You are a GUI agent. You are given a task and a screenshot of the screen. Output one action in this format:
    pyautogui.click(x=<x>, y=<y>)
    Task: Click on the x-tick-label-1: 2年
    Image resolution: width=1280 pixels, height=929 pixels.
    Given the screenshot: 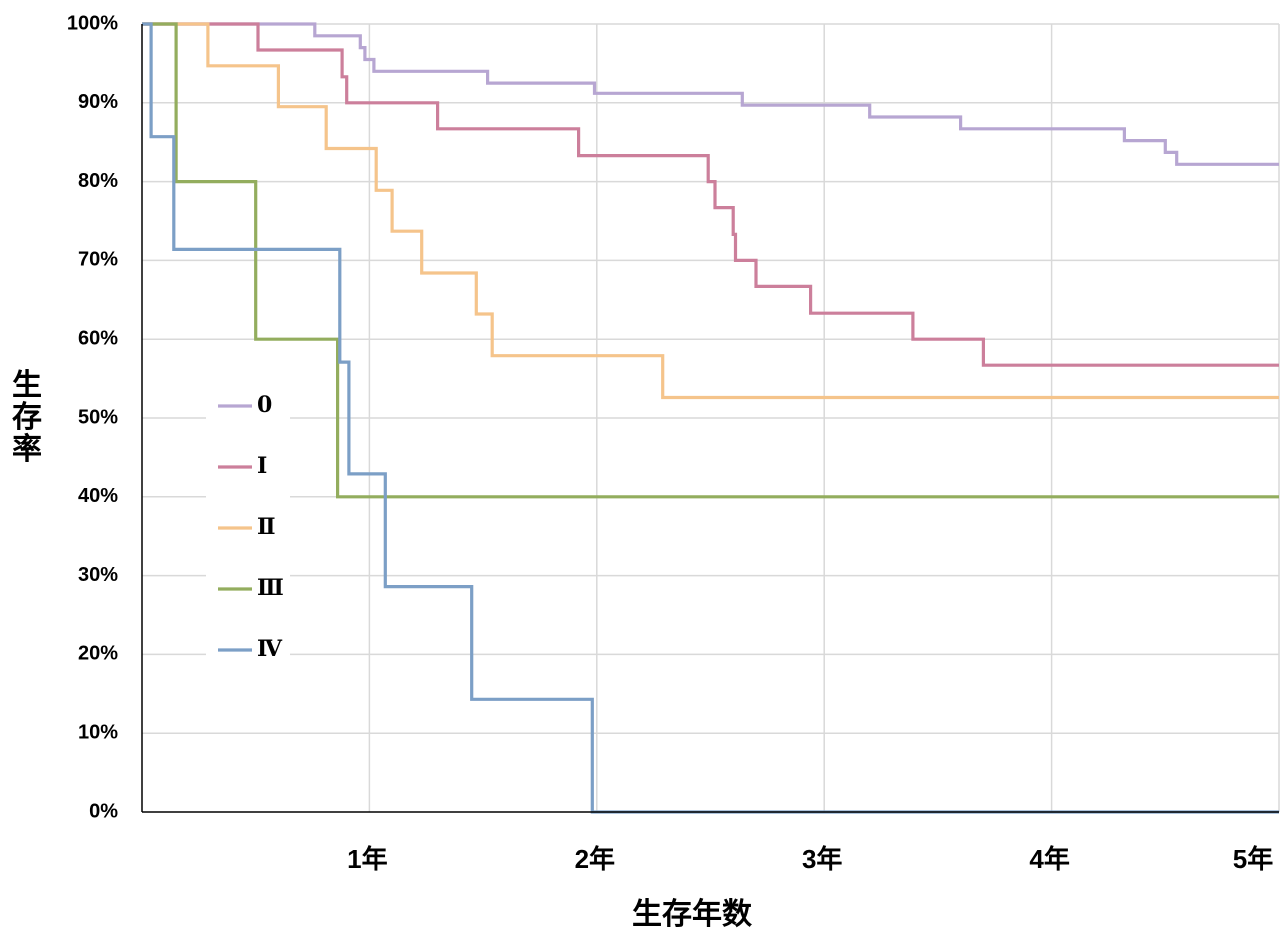 What is the action you would take?
    pyautogui.click(x=595, y=859)
    